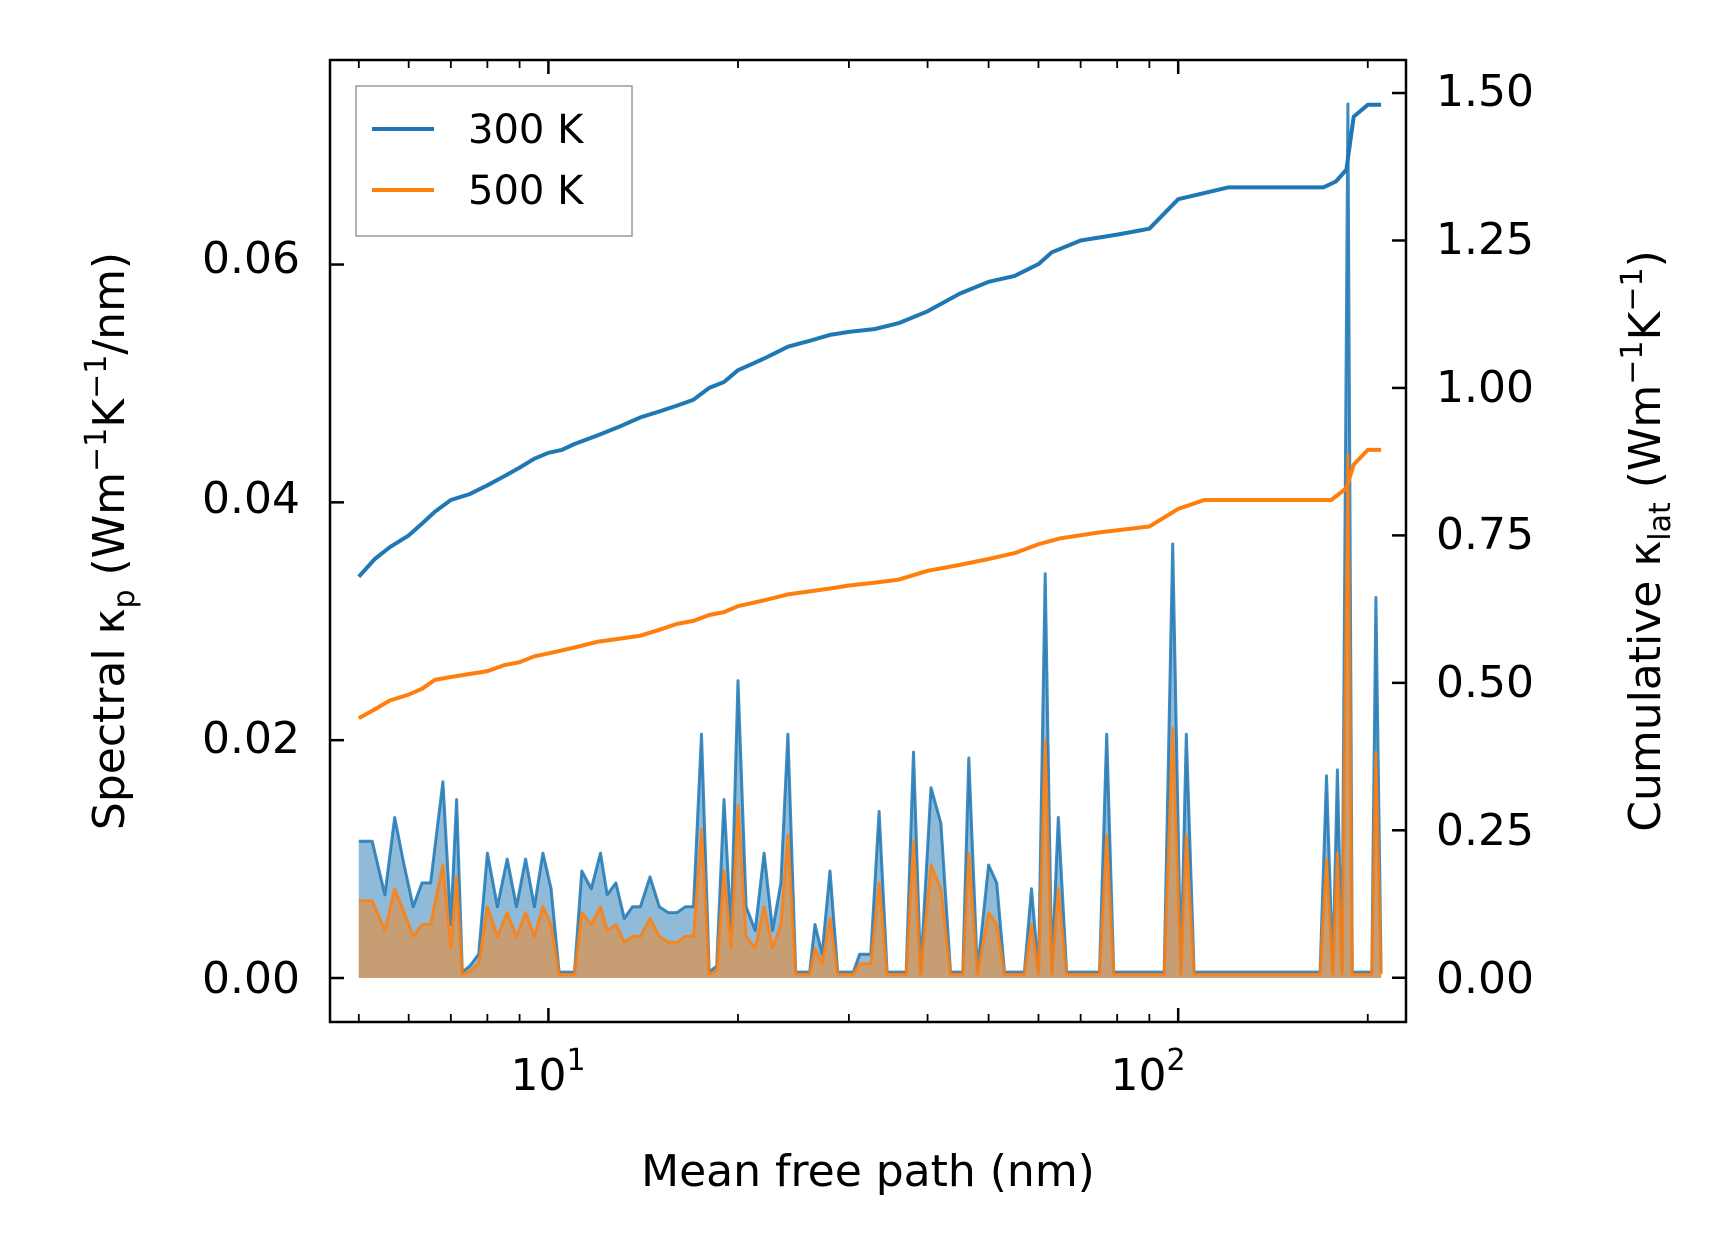 This screenshot has width=1716, height=1254. What do you see at coordinates (1485, 239) in the screenshot?
I see `right-tick-label: 1.25` at bounding box center [1485, 239].